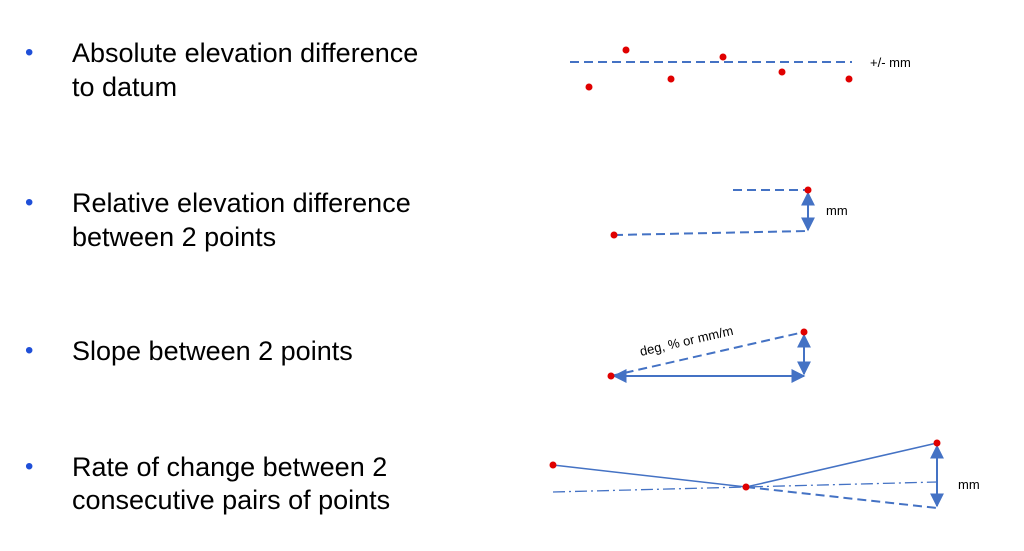 The image size is (1024, 551). Describe the element at coordinates (745, 465) in the screenshot. I see `profile-line` at that location.